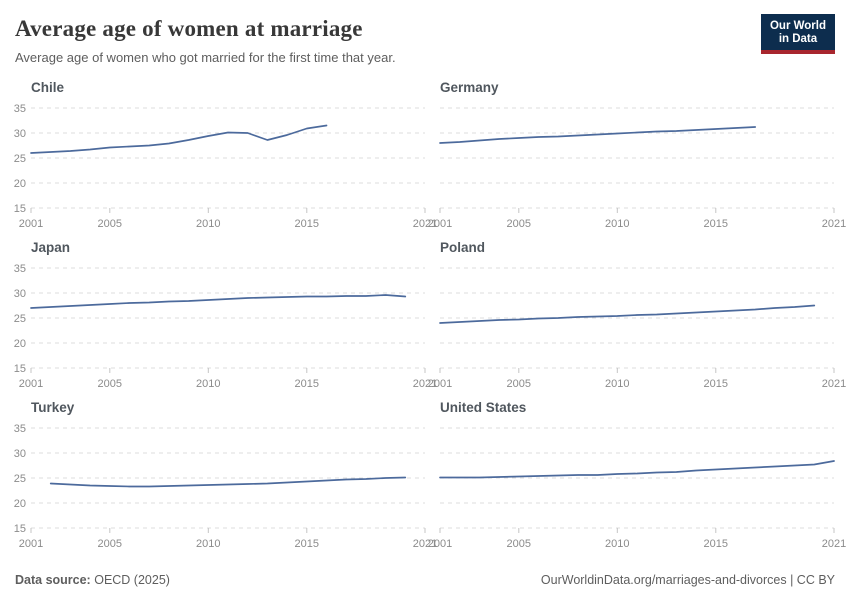 Image resolution: width=850 pixels, height=600 pixels. I want to click on chart-turkey: 15 20 25 30 35 2001 2005 2010 2015 2021, so click(225, 486).